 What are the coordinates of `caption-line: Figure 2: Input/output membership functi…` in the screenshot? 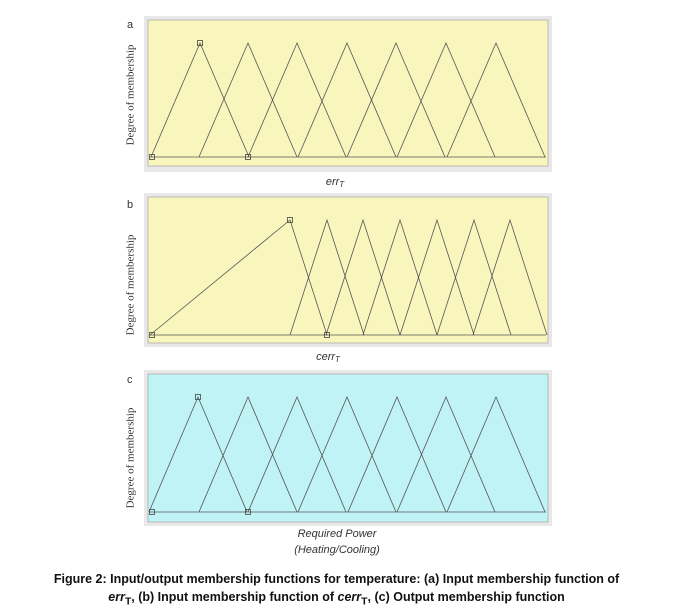 It's located at (336, 579).